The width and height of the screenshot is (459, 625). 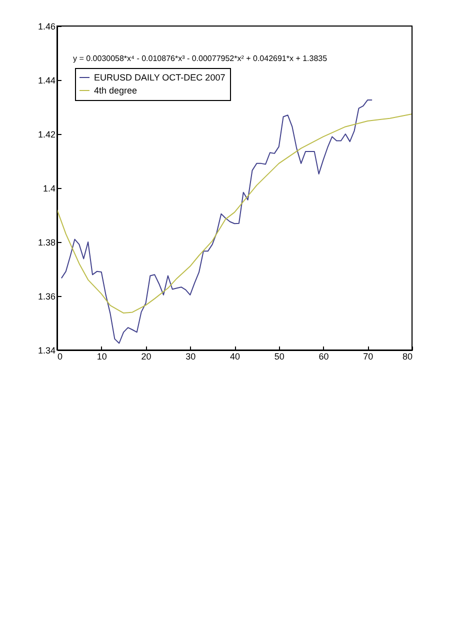 What do you see at coordinates (47, 27) in the screenshot?
I see `y-tick-label: 1.46` at bounding box center [47, 27].